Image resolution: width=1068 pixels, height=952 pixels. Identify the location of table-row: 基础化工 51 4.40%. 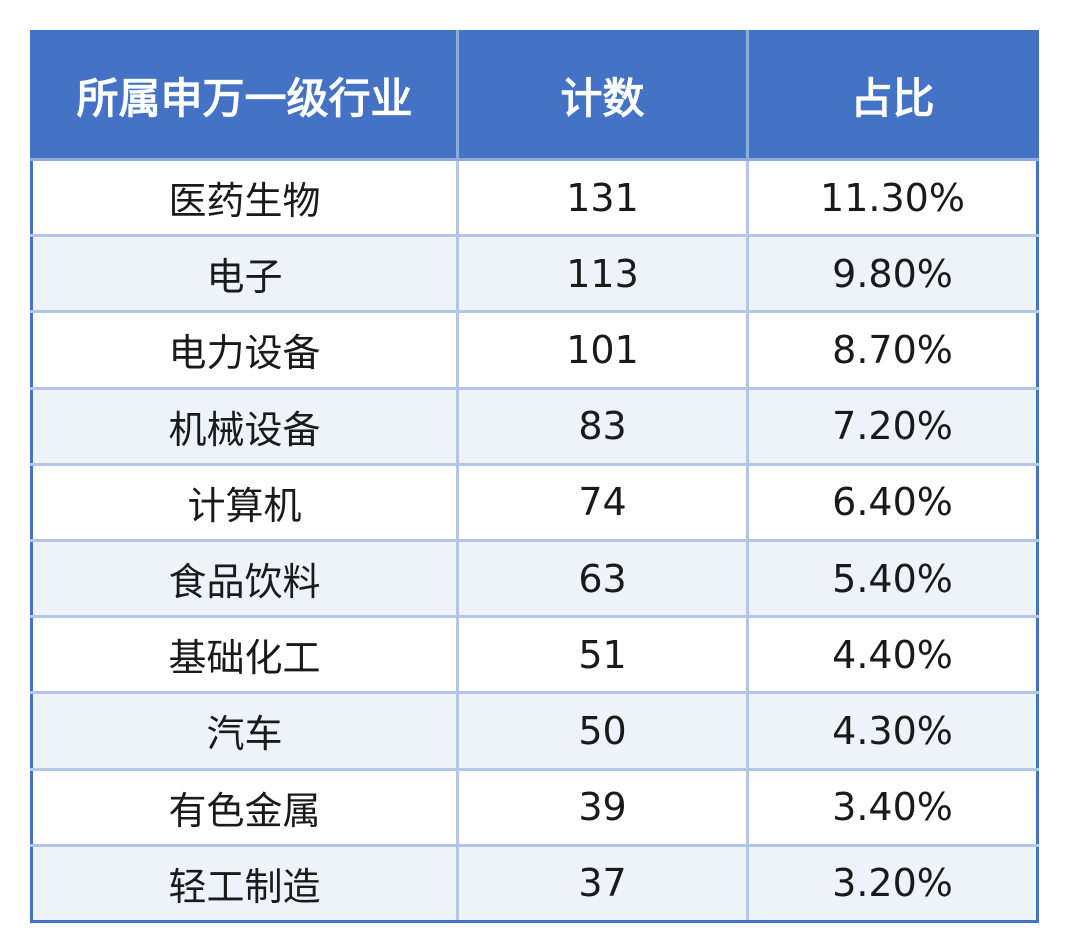
(534, 655).